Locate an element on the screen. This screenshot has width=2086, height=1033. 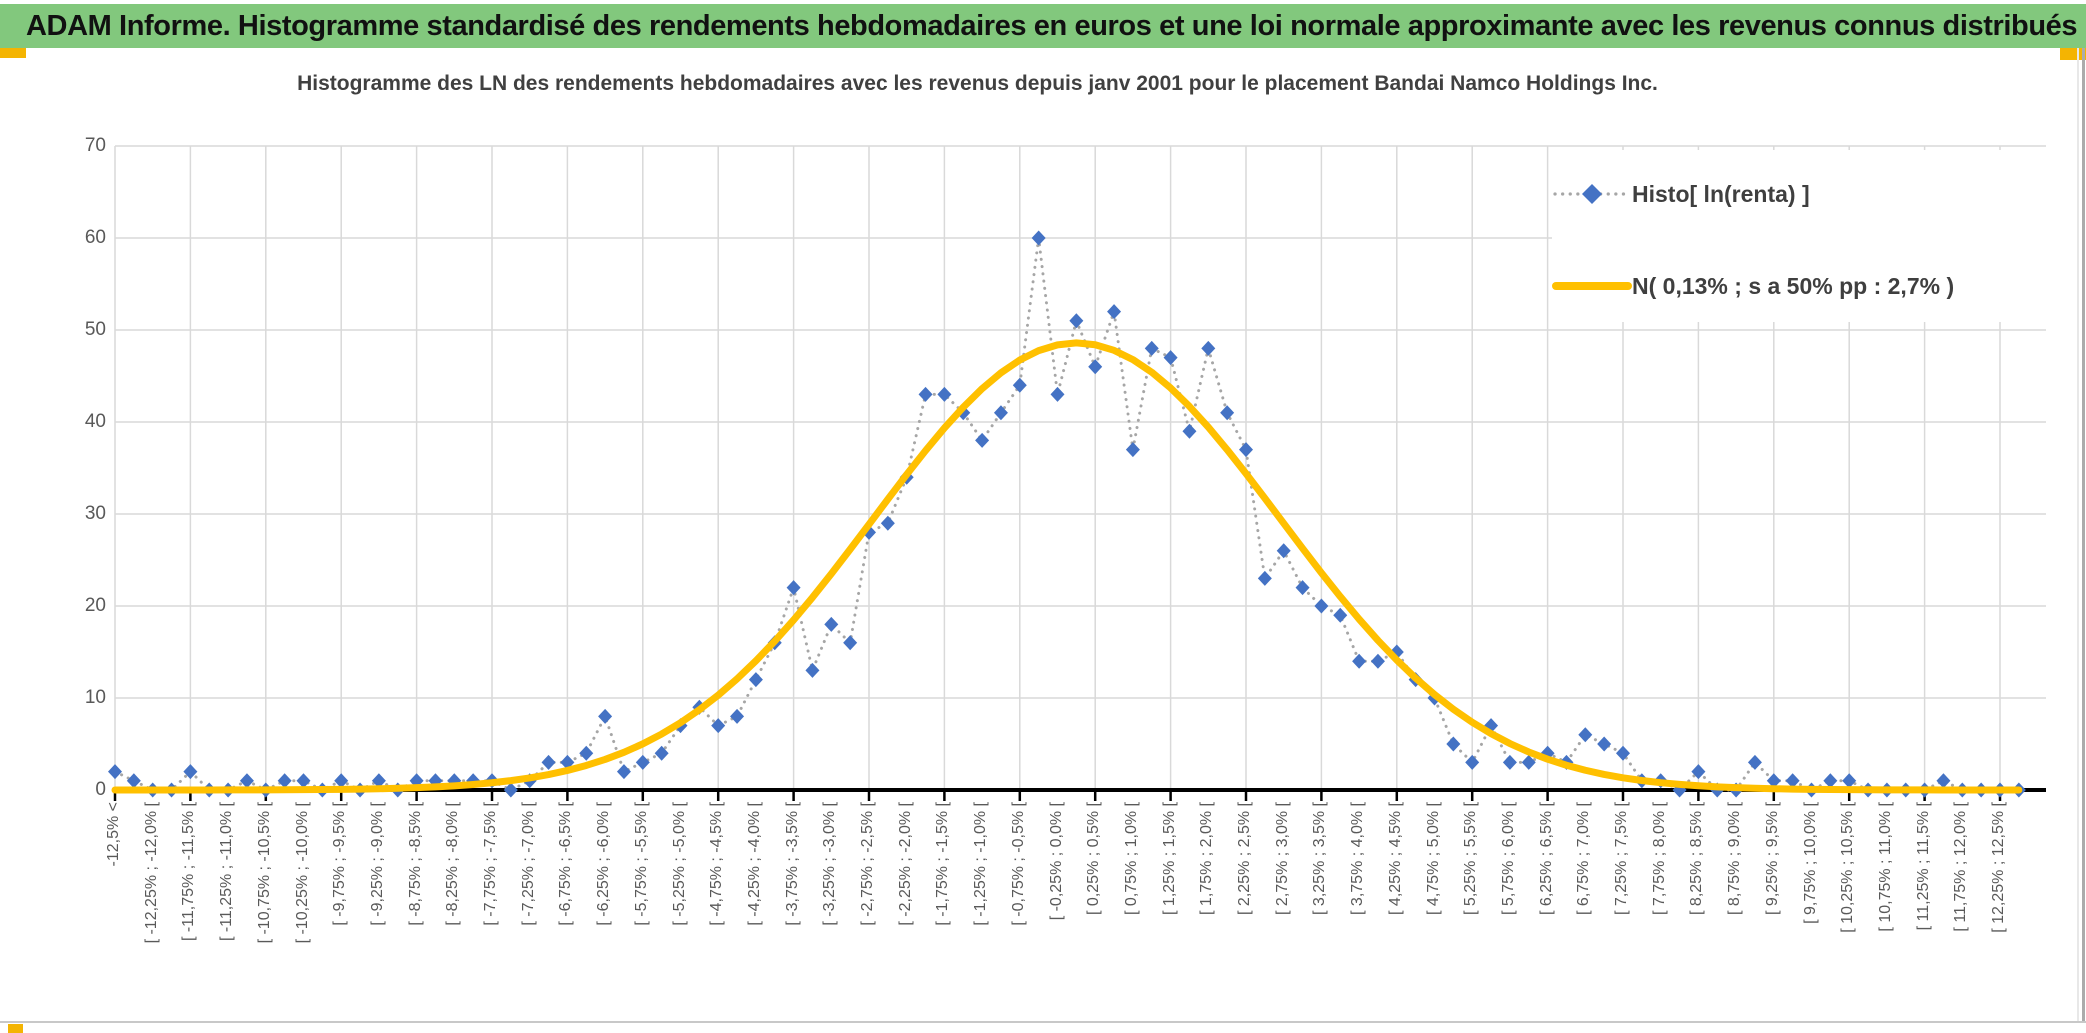
x-axis-tick-label: [ -10,75% ; -10,5% [ is located at coordinates (264, 873).